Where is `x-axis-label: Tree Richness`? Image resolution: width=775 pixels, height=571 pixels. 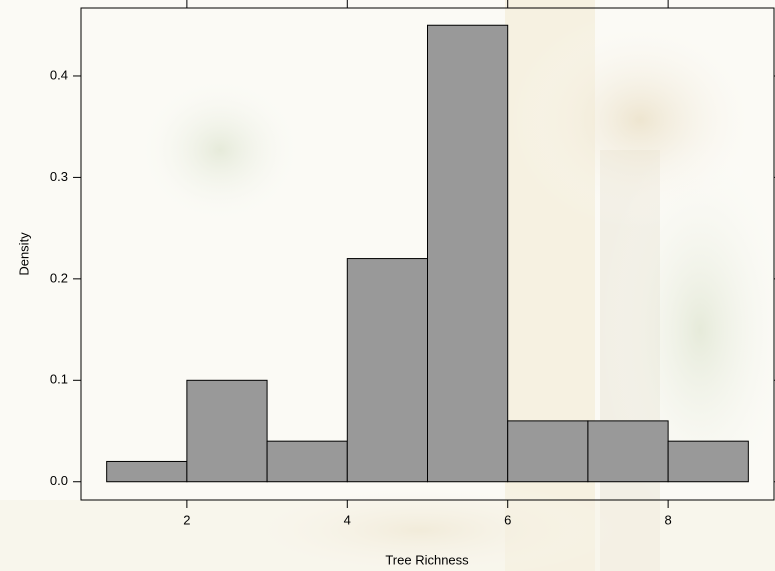
x-axis-label: Tree Richness is located at coordinates (427, 559).